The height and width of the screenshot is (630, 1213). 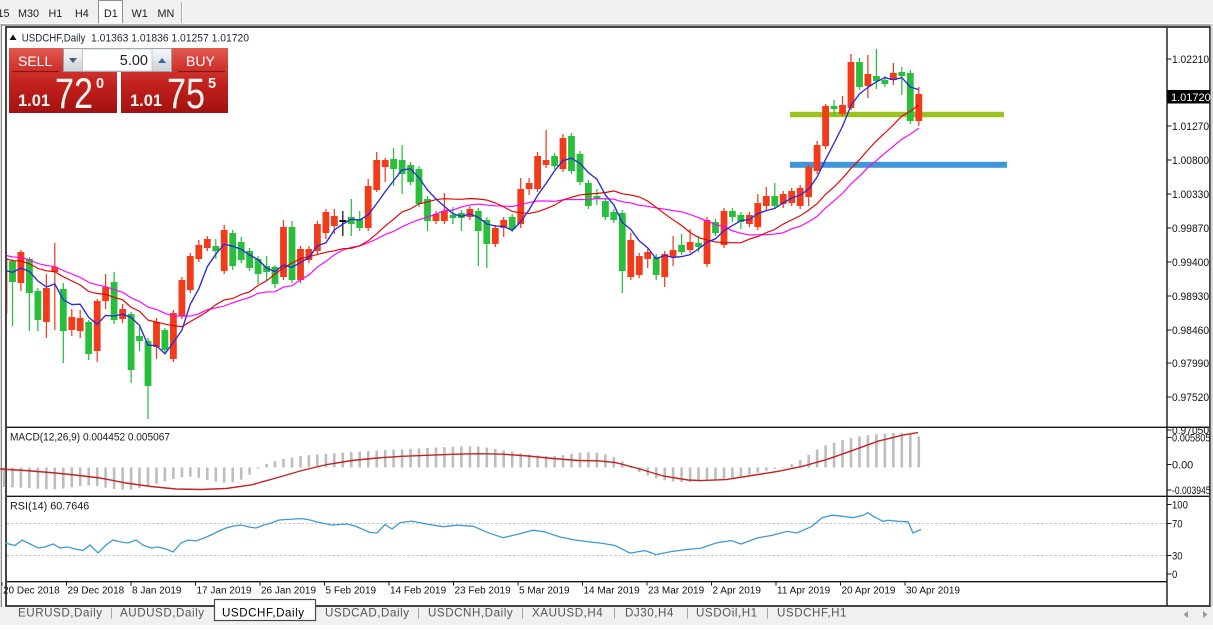 I want to click on svg-text: 1.02210, so click(x=1190, y=60).